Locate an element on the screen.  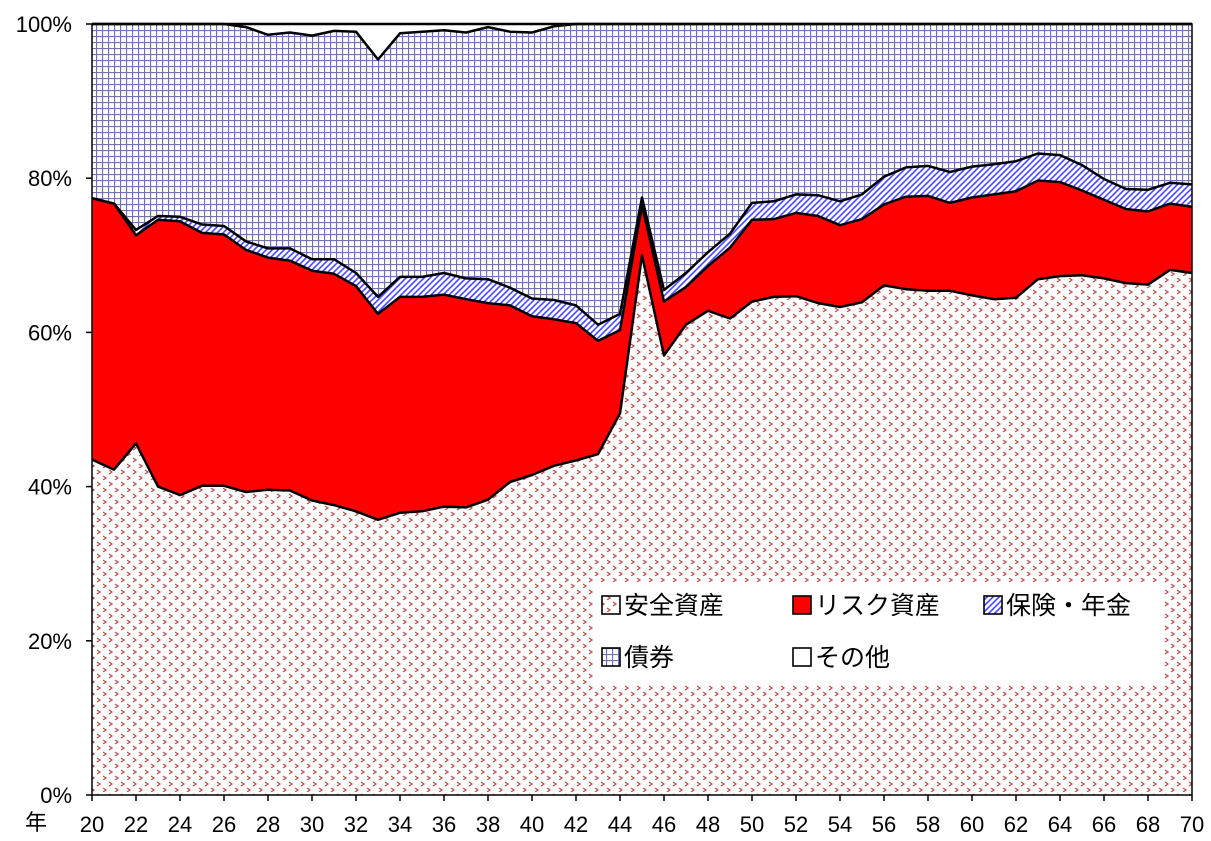
x-tick-label: 42 is located at coordinates (576, 824).